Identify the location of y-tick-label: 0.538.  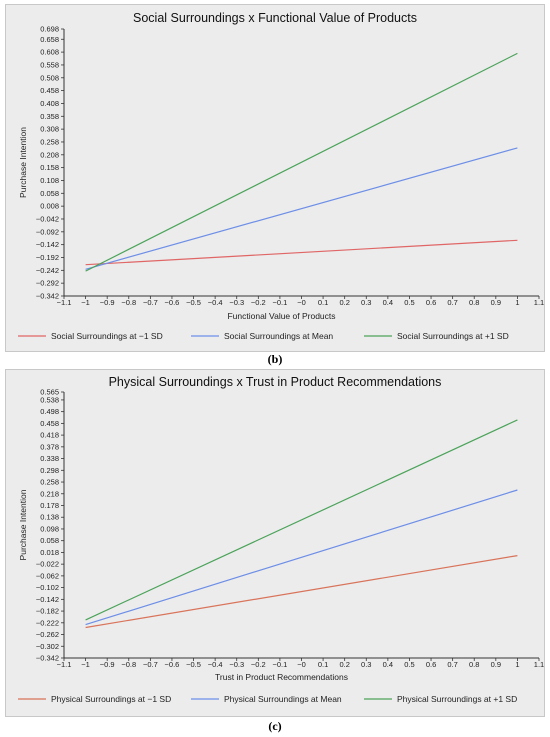
(49, 399).